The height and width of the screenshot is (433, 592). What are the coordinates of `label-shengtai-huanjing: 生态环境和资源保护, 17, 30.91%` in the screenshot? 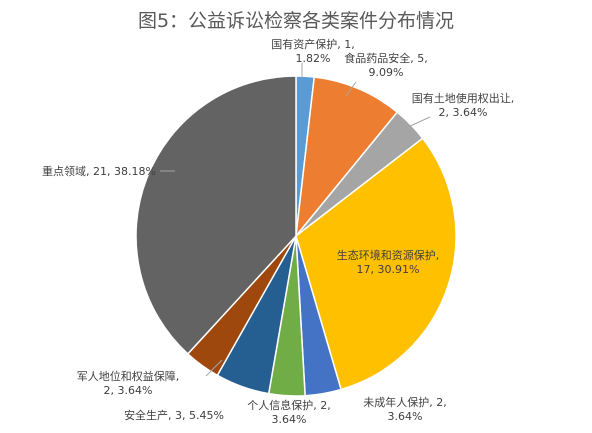 It's located at (388, 262).